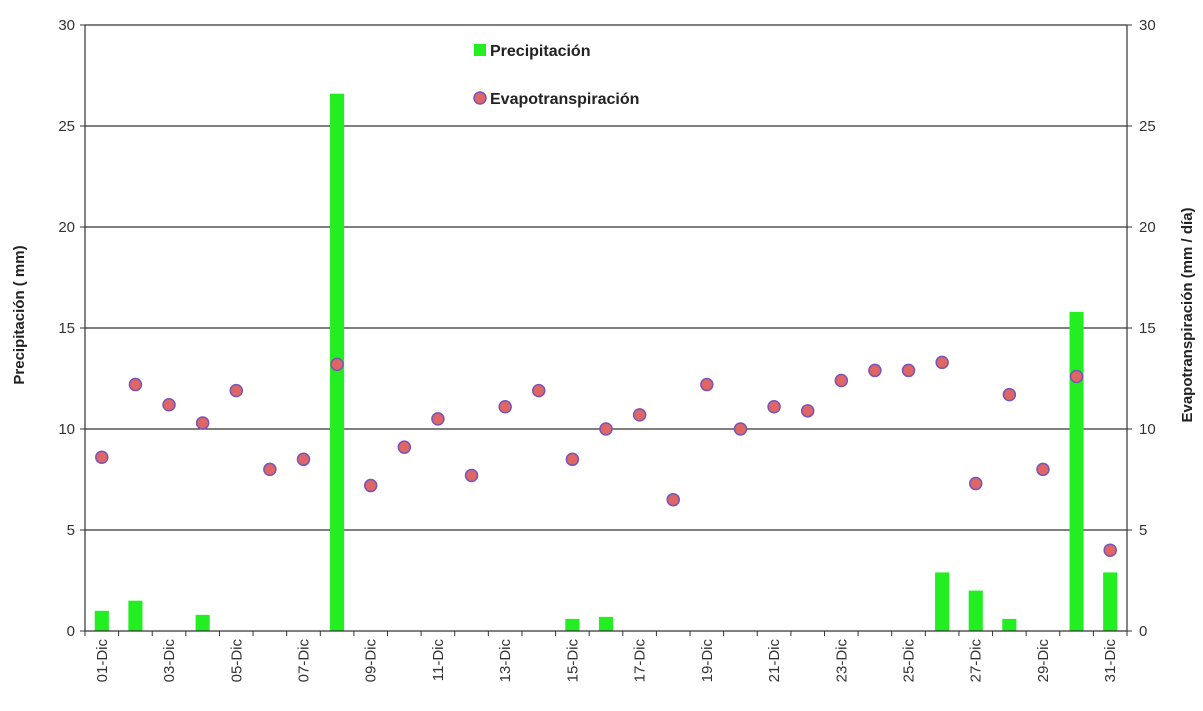 This screenshot has height=711, width=1203. What do you see at coordinates (1147, 227) in the screenshot?
I see `right-tick-label: 20` at bounding box center [1147, 227].